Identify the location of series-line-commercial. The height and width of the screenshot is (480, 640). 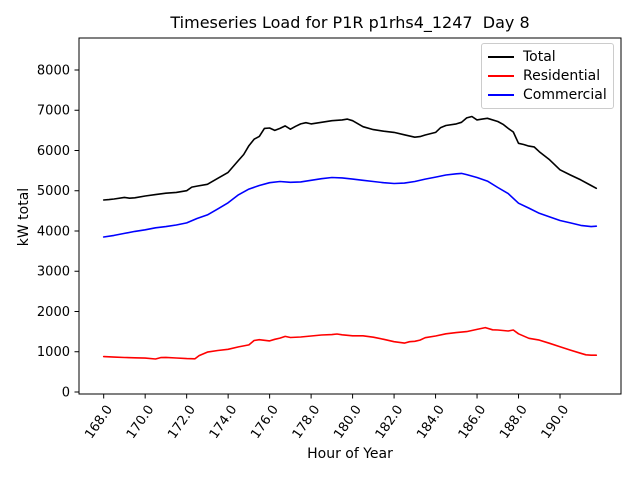
(350, 205).